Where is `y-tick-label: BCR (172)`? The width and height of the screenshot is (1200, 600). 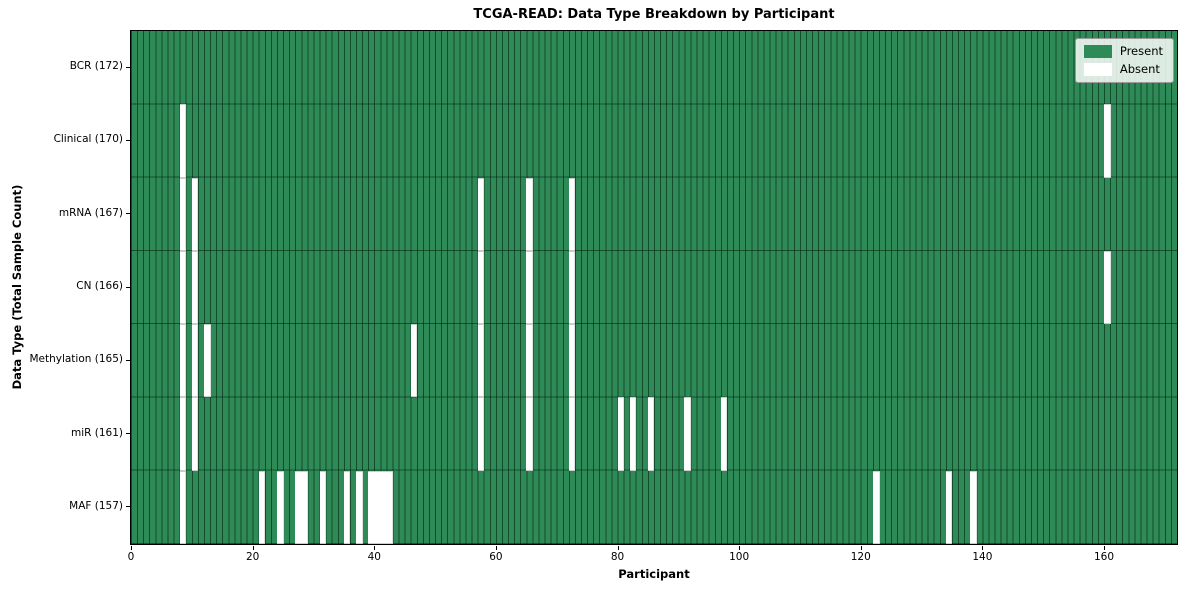 y-tick-label: BCR (172) is located at coordinates (96, 66).